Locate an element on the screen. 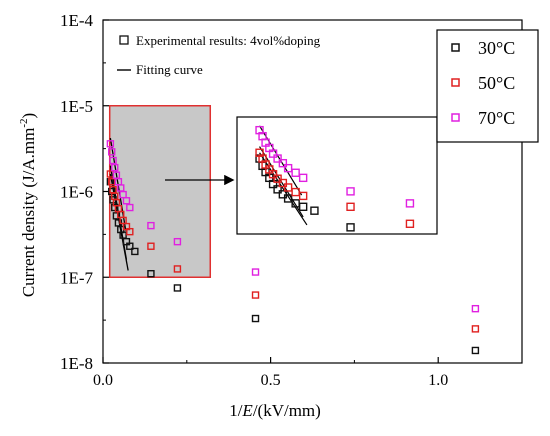 Image resolution: width=550 pixels, height=436 pixels. inset is located at coordinates (337, 175).